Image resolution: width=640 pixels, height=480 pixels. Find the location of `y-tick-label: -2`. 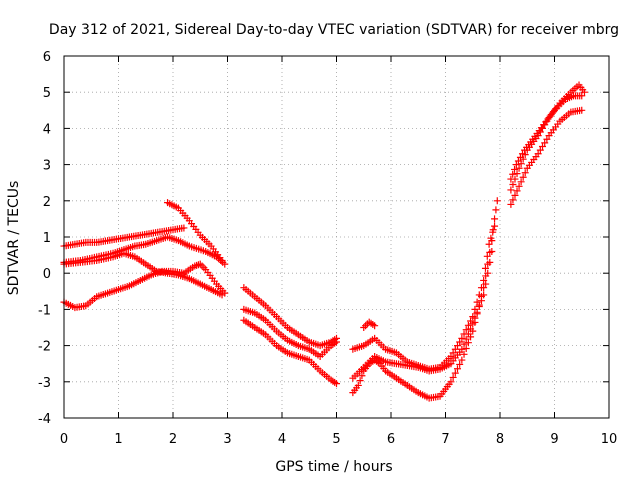

y-tick-label: -2 is located at coordinates (44, 347).